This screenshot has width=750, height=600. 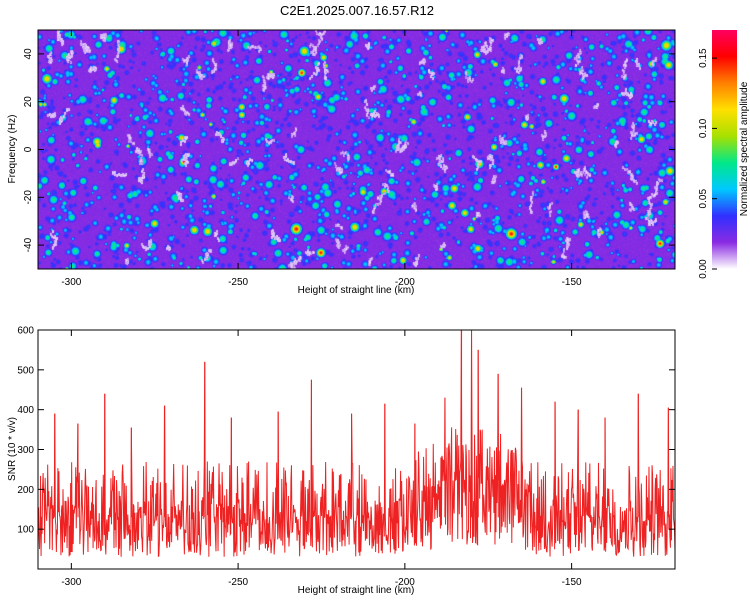 I want to click on y-tick-label: 500, so click(x=25, y=370).